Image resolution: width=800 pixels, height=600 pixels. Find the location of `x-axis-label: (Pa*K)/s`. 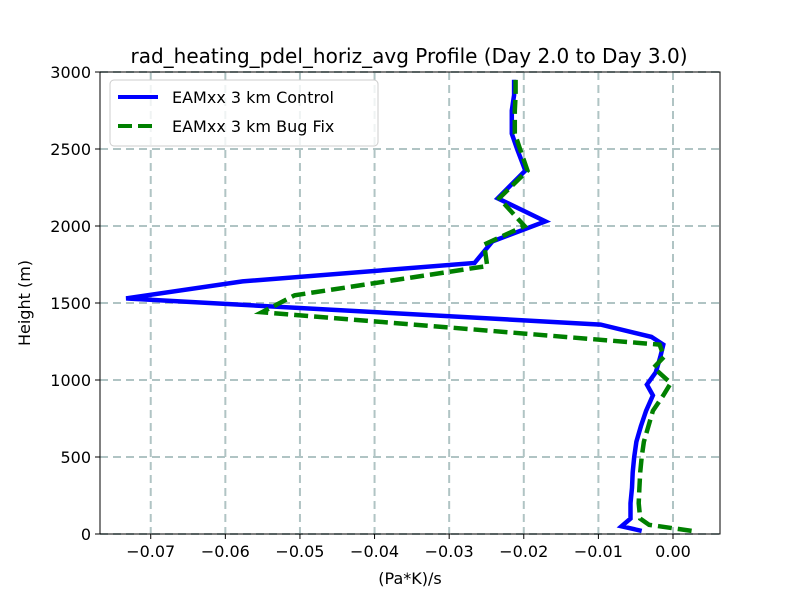

x-axis-label: (Pa*K)/s is located at coordinates (409, 578).